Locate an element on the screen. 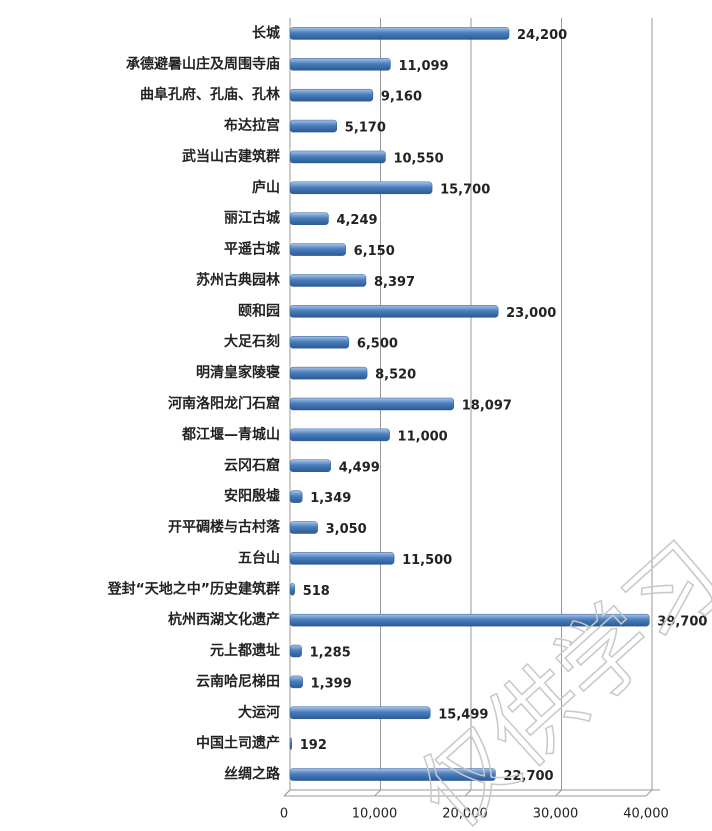 The width and height of the screenshot is (712, 831). category-label: 云南哈尼梯田 is located at coordinates (238, 681).